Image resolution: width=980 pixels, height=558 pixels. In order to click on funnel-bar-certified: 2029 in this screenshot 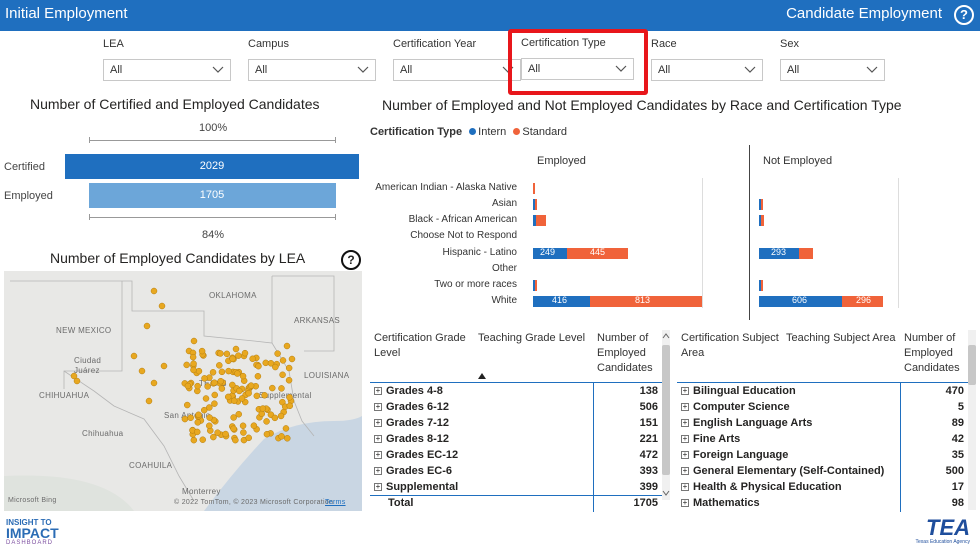, I will do `click(212, 166)`.